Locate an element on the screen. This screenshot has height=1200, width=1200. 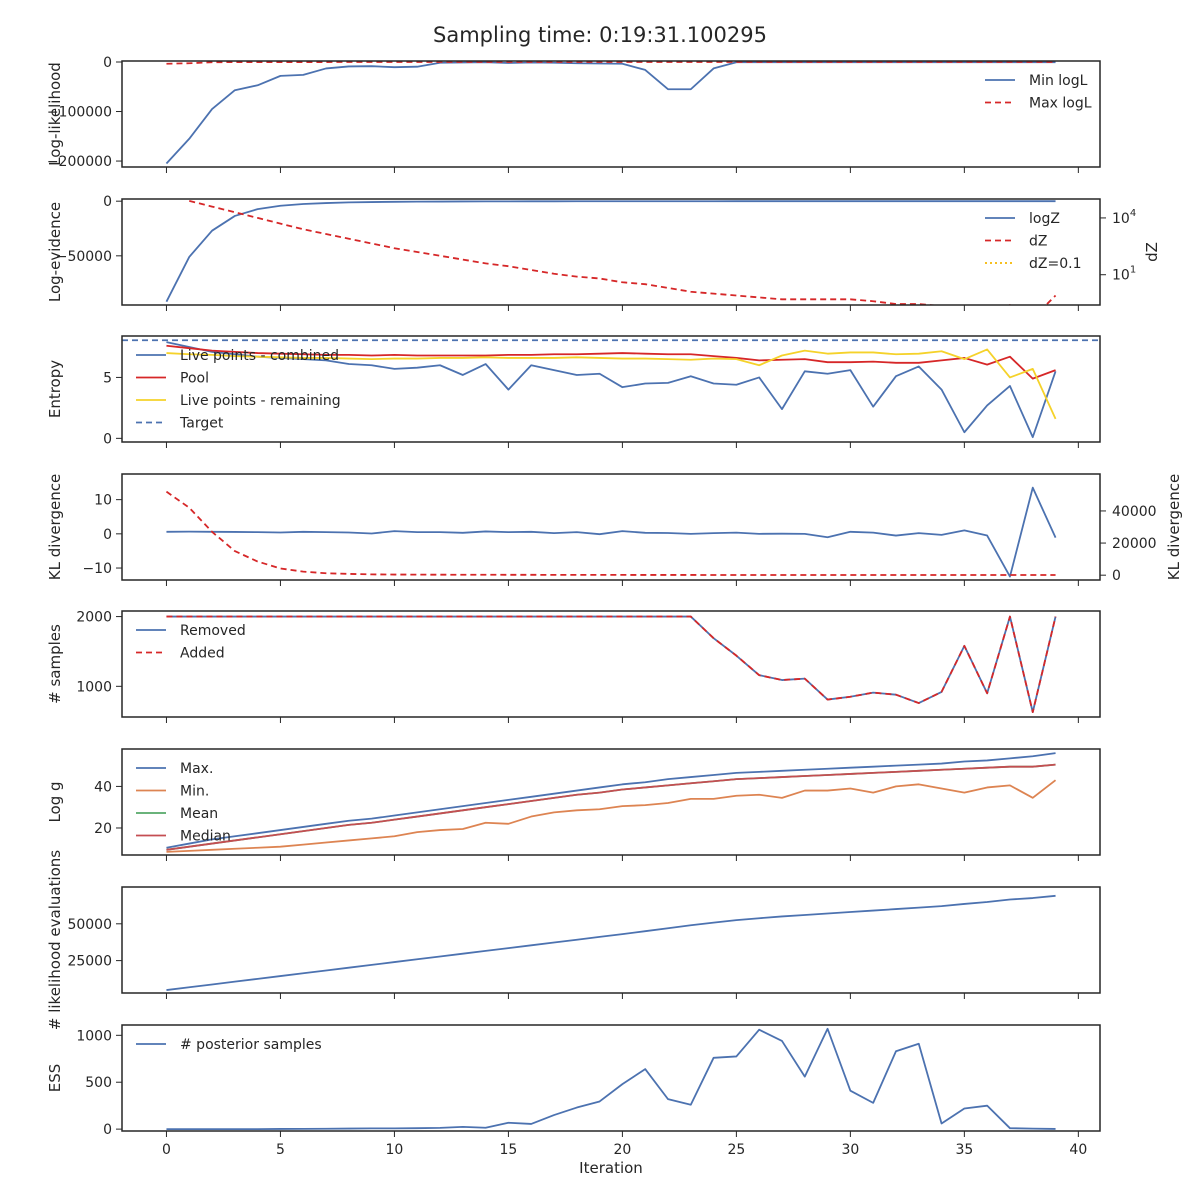
legend: logZ dZ dZ=0.1 is located at coordinates (1033, 241).